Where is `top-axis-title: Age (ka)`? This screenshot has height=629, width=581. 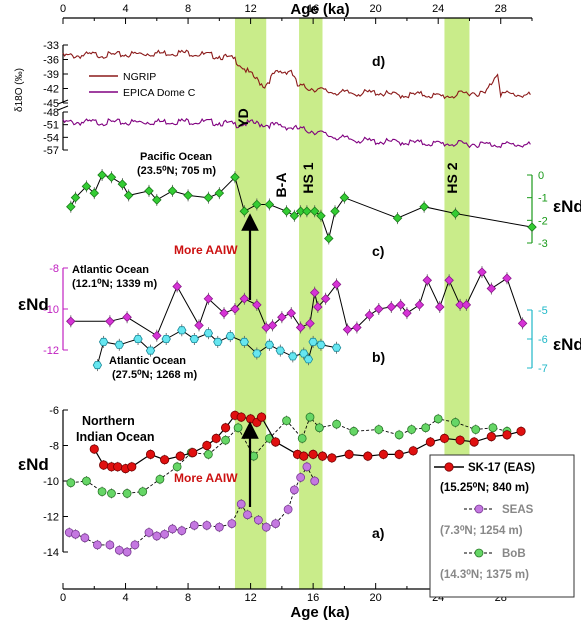
top-axis-title: Age (ka) is located at coordinates (319, 9).